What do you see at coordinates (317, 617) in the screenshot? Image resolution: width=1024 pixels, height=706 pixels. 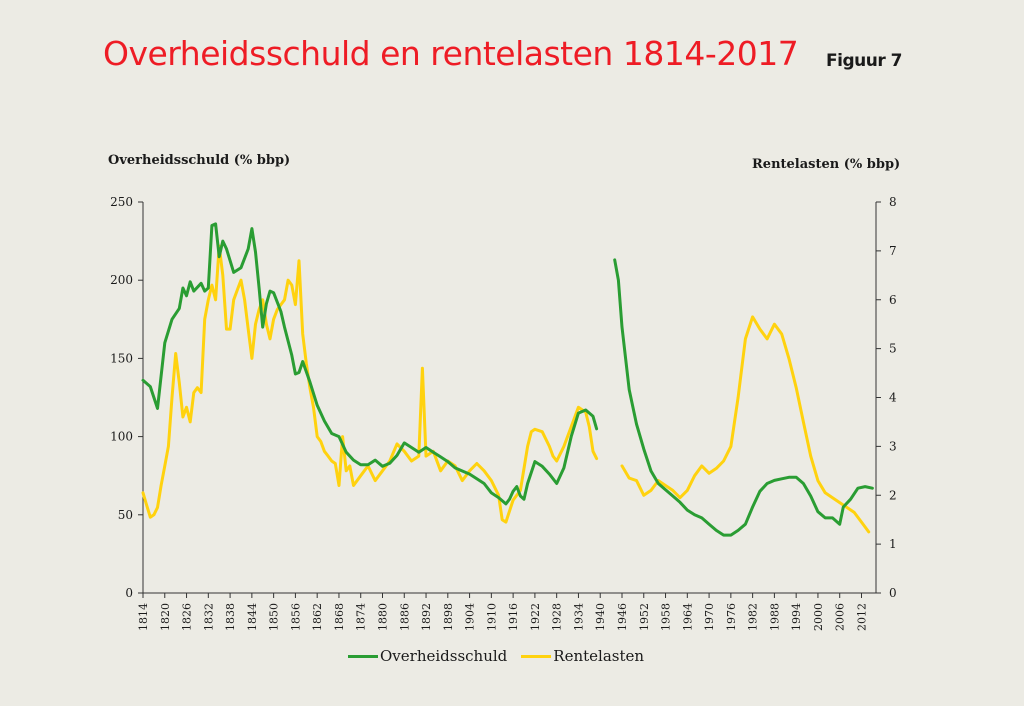 I see `x-tick-label: 1862` at bounding box center [317, 617].